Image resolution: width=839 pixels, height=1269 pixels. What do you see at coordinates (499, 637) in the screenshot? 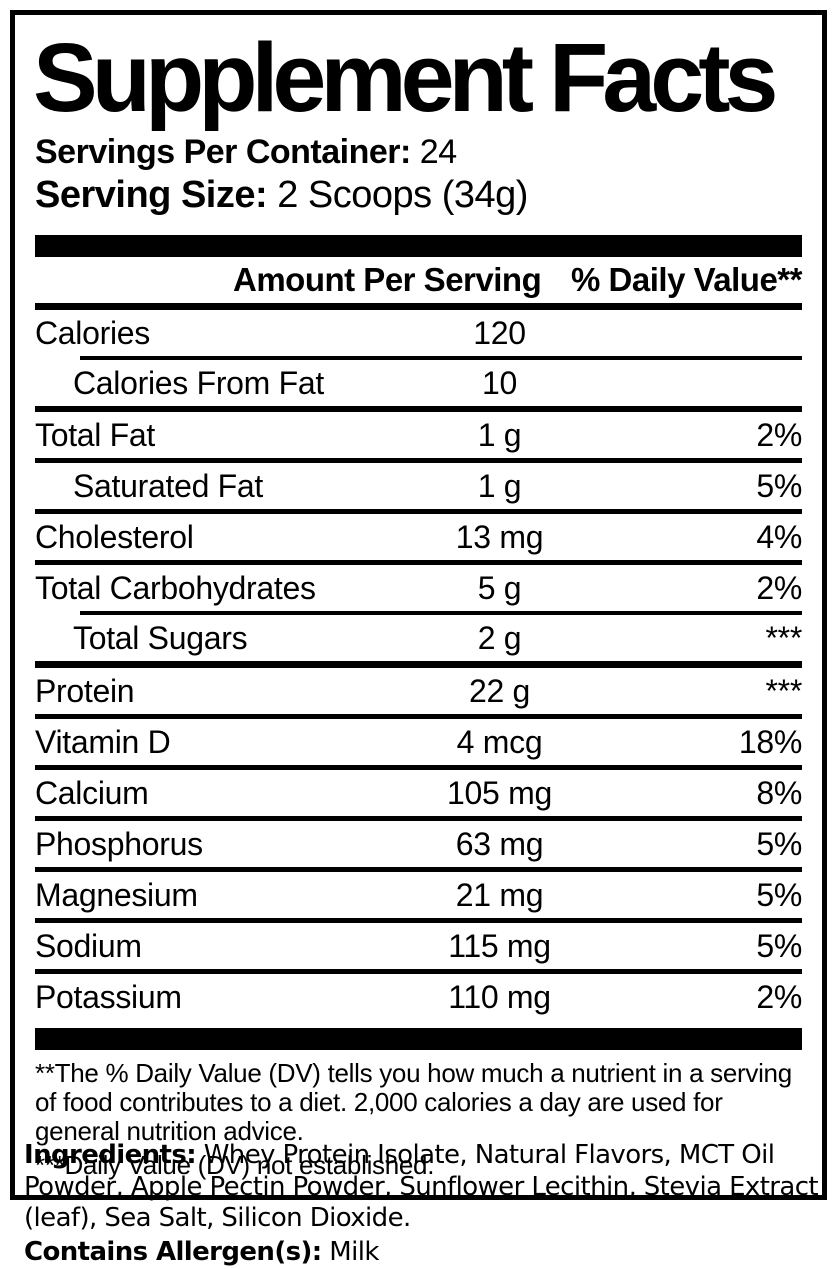
I see `nutrient-amount: 2 g` at bounding box center [499, 637].